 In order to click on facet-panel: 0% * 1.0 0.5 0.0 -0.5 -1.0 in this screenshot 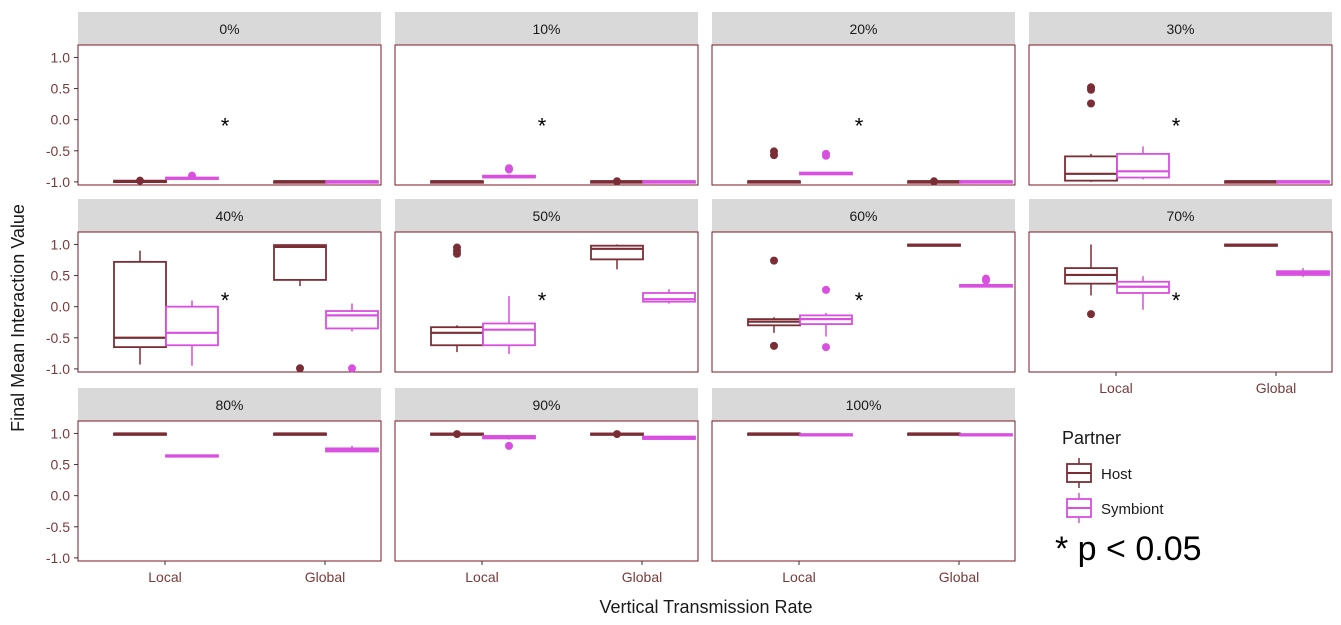, I will do `click(214, 101)`.